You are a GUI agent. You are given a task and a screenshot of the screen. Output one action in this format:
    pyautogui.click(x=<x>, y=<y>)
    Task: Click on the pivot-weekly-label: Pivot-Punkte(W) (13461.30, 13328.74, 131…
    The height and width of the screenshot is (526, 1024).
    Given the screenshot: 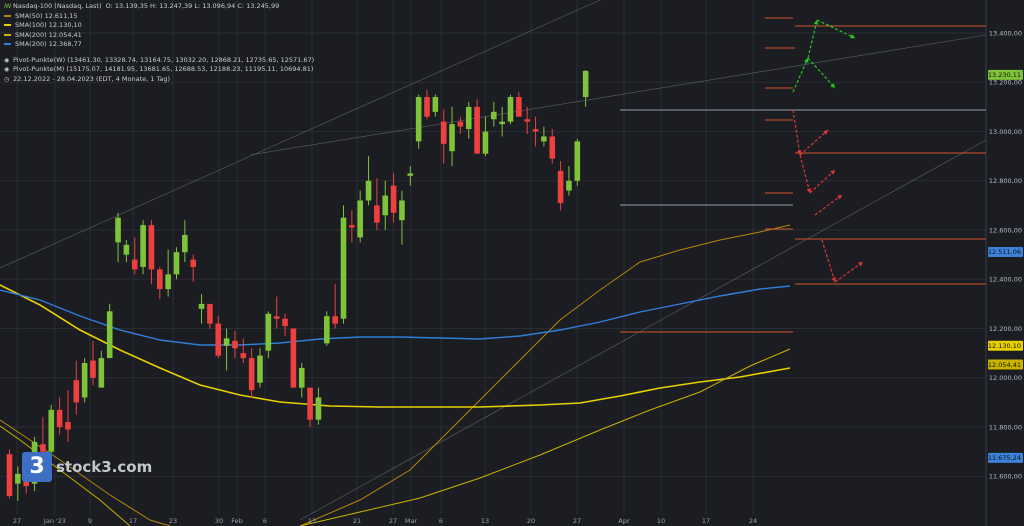 What is the action you would take?
    pyautogui.click(x=164, y=59)
    